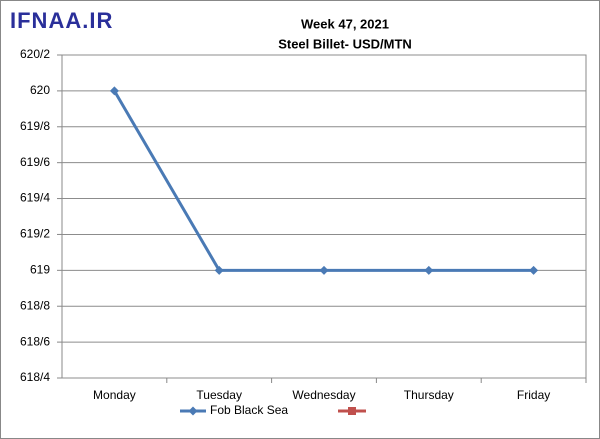 This screenshot has height=439, width=600. What do you see at coordinates (429, 395) in the screenshot?
I see `x-tick-label: Thursday` at bounding box center [429, 395].